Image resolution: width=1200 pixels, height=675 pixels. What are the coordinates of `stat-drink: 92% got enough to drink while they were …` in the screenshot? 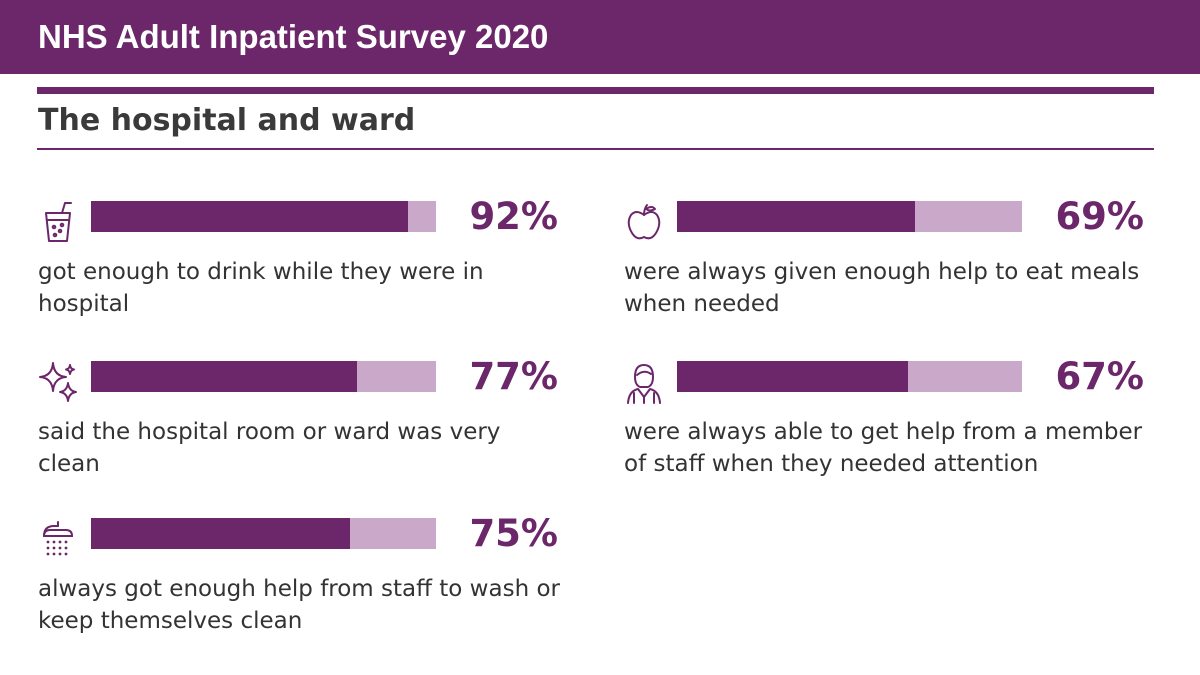 It's located at (298, 263).